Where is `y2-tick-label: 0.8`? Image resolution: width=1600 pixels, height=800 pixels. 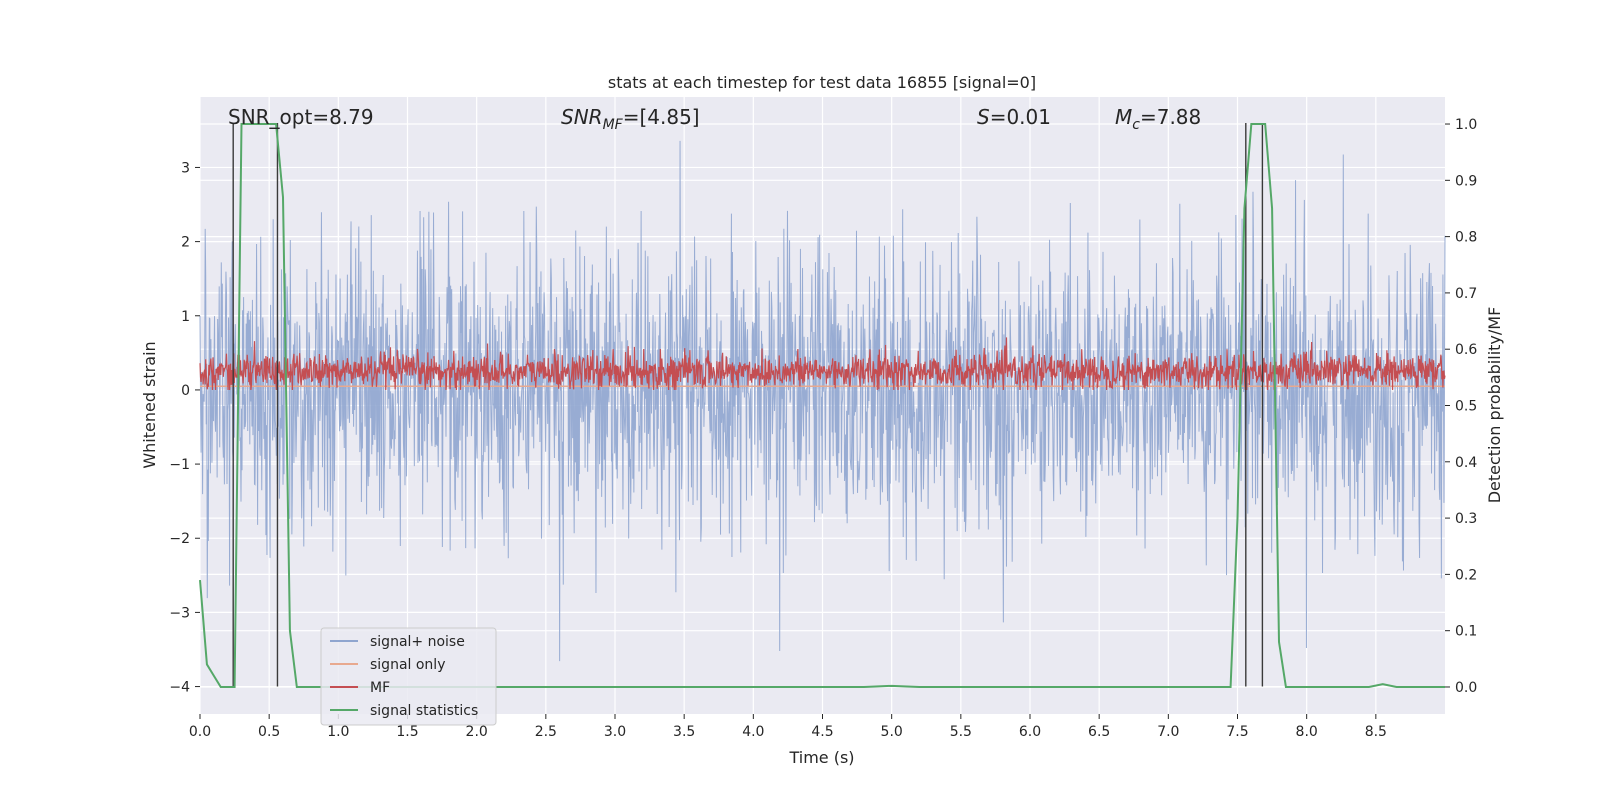
y2-tick-label: 0.8 is located at coordinates (1466, 238).